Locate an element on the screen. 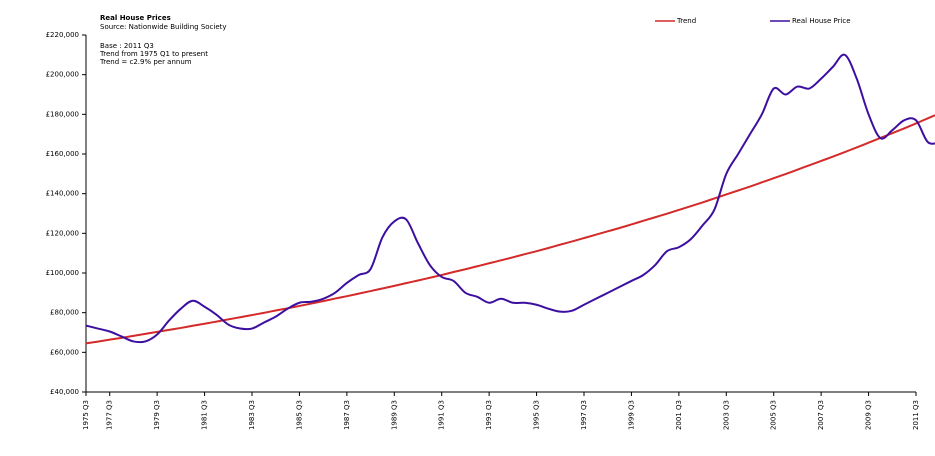 The height and width of the screenshot is (456, 935). y-tick-label: £140,000 is located at coordinates (62, 194).